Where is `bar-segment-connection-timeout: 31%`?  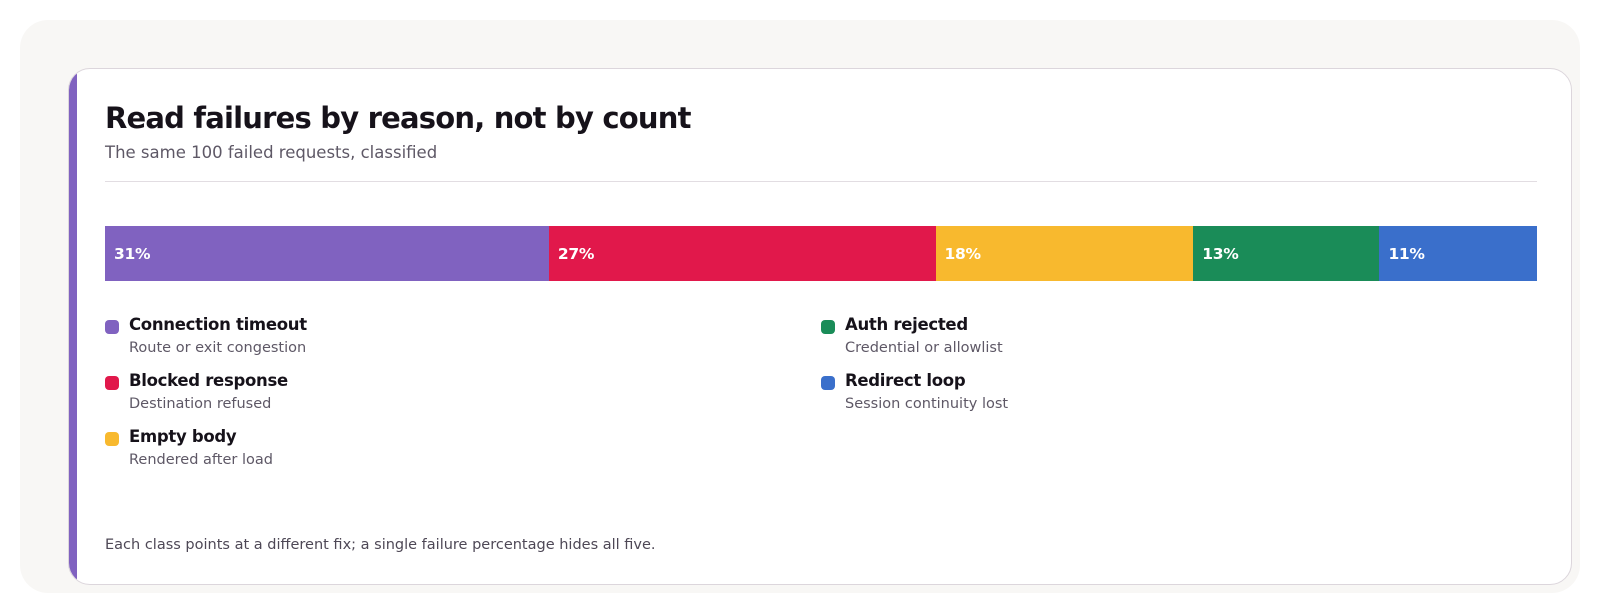
bar-segment-connection-timeout: 31% is located at coordinates (327, 253).